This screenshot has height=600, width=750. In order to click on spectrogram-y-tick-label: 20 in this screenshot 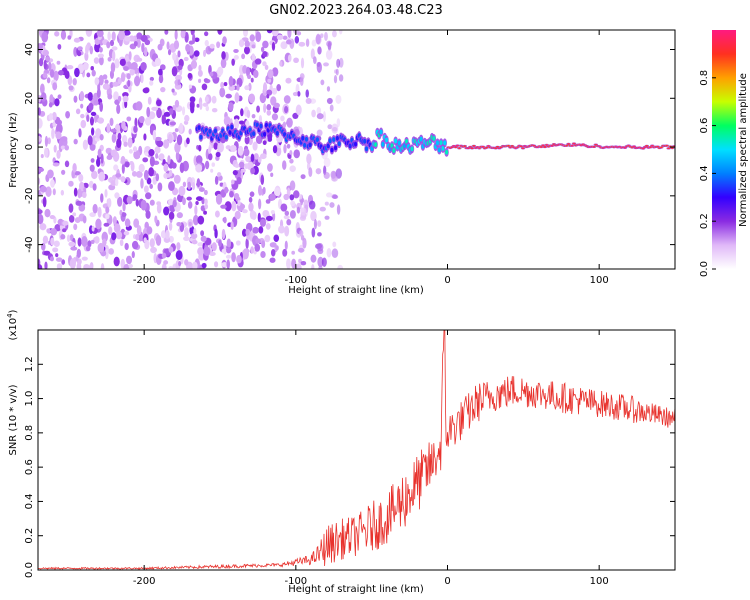, I will do `click(29, 98)`.